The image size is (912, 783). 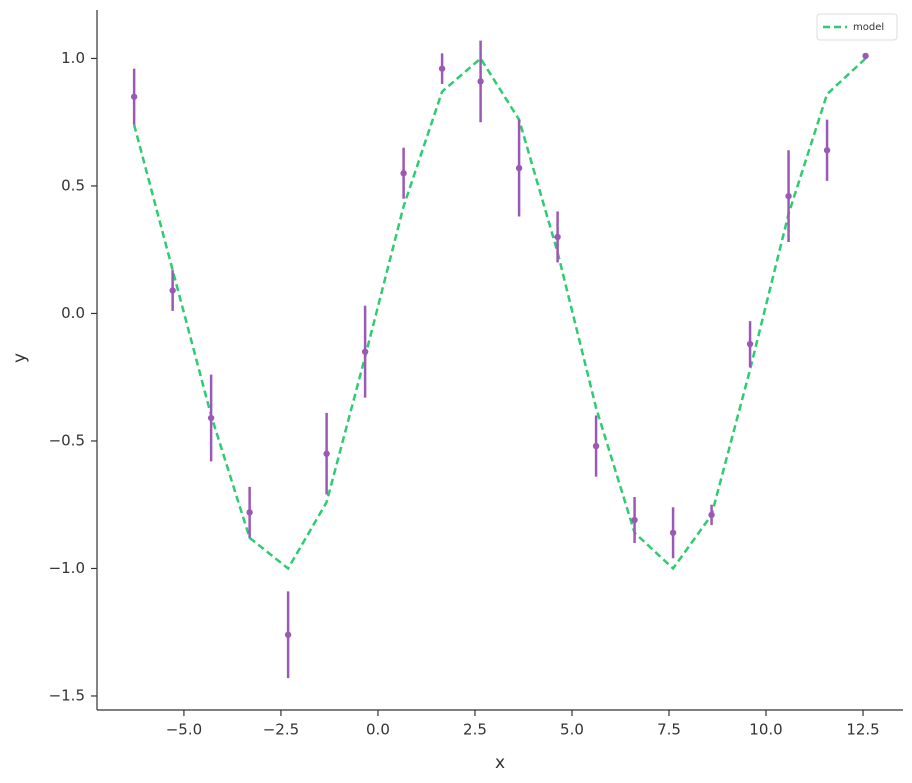 What do you see at coordinates (378, 730) in the screenshot?
I see `x-tick-label: 0.0` at bounding box center [378, 730].